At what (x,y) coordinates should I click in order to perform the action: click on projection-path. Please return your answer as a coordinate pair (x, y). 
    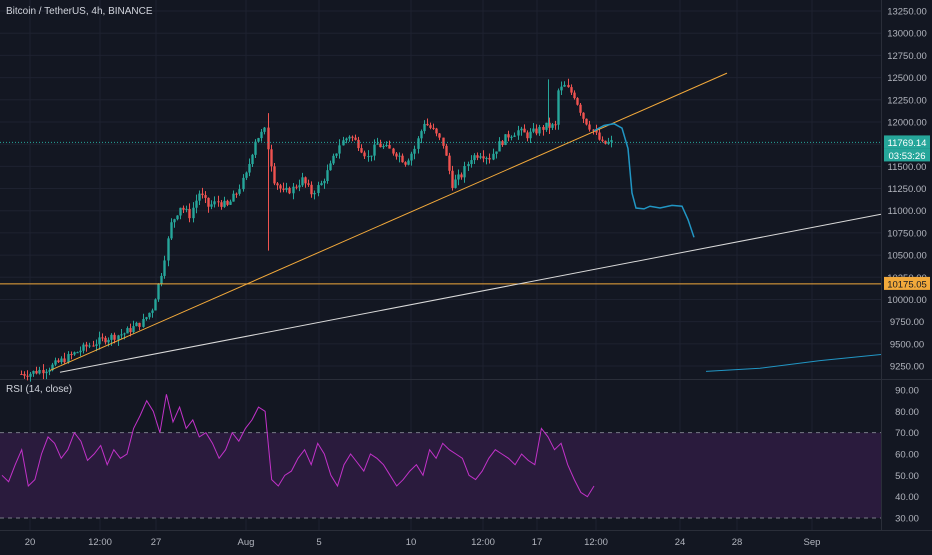
    Looking at the image, I should click on (644, 180).